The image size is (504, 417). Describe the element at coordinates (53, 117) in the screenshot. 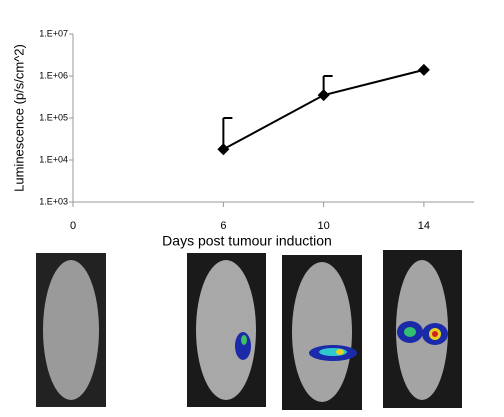

I see `y-tick-label: 1.E+05` at that location.